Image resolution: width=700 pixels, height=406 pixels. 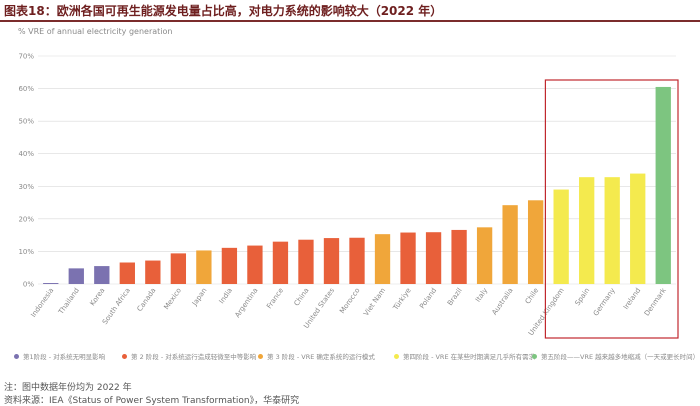 I want to click on x-category-label: Thailand, so click(x=69, y=302).